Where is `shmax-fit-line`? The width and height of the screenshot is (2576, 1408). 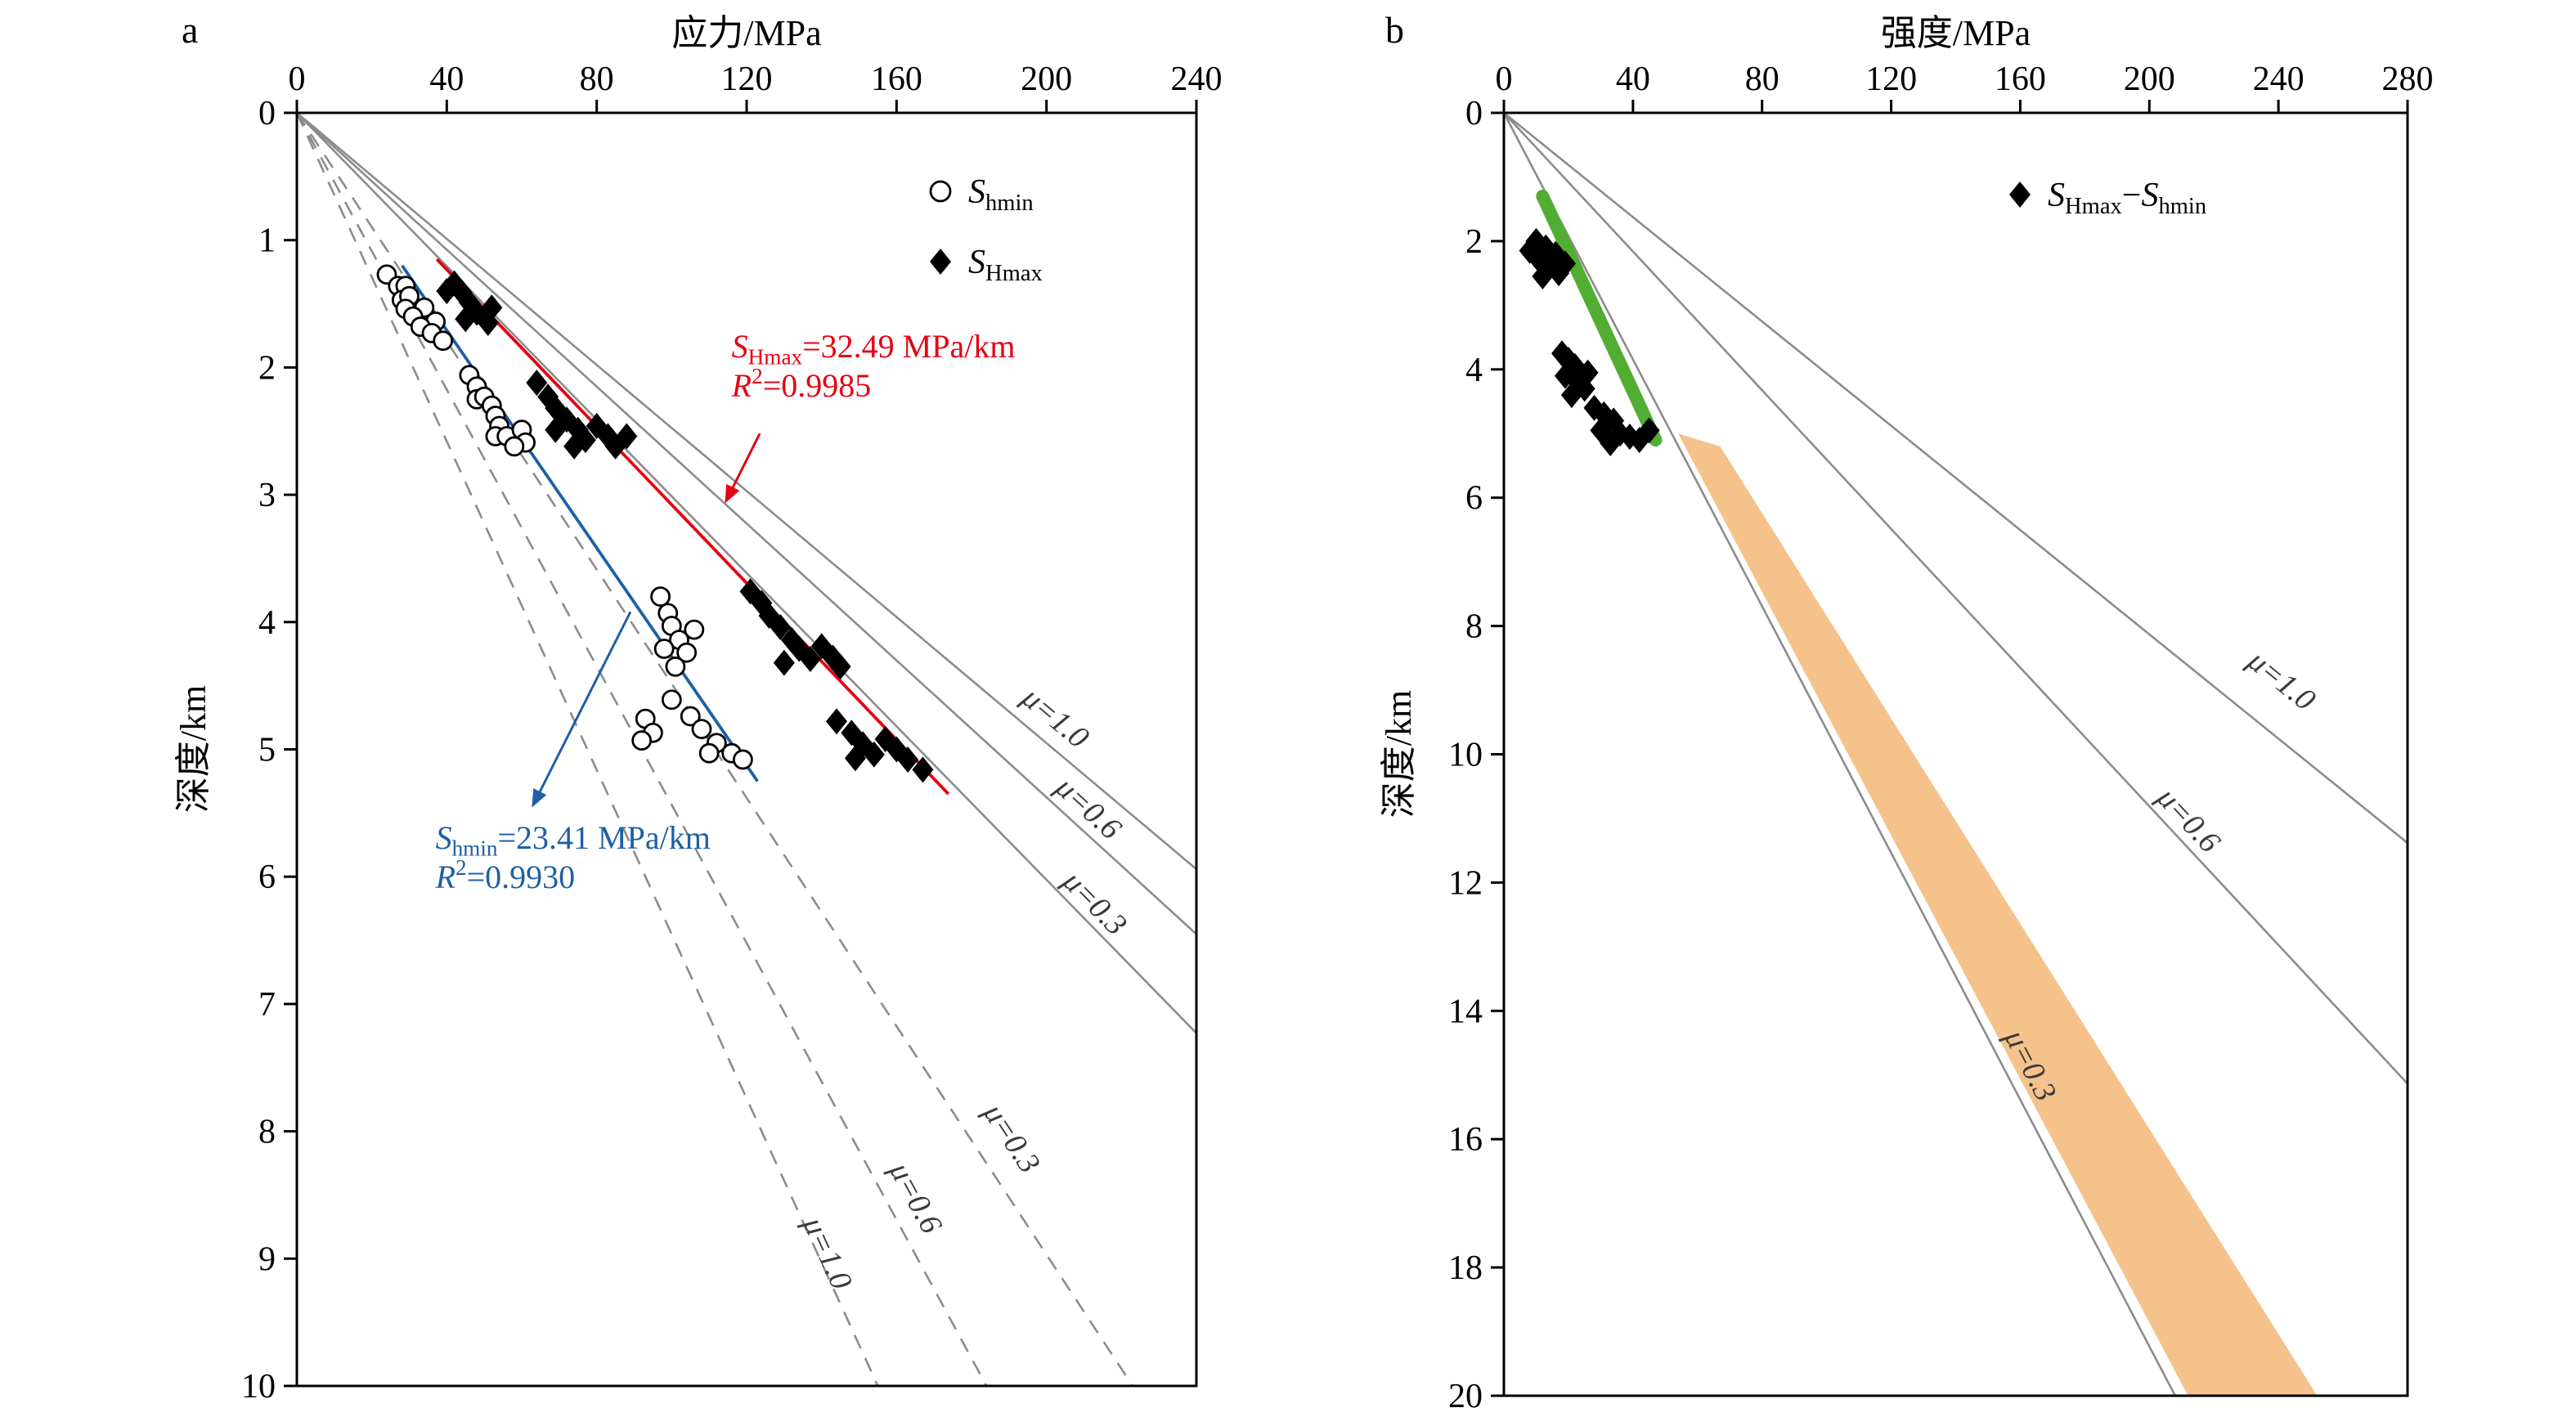 shmax-fit-line is located at coordinates (692, 527).